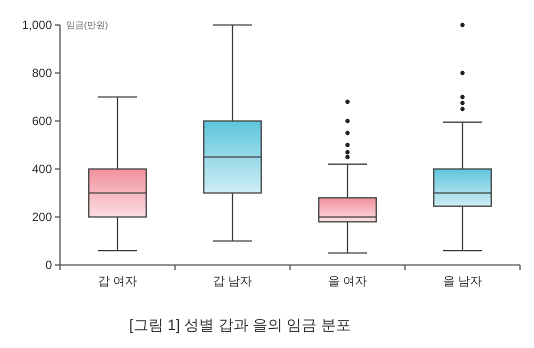 The height and width of the screenshot is (348, 534). What do you see at coordinates (42, 73) in the screenshot?
I see `y-tick-label: 800` at bounding box center [42, 73].